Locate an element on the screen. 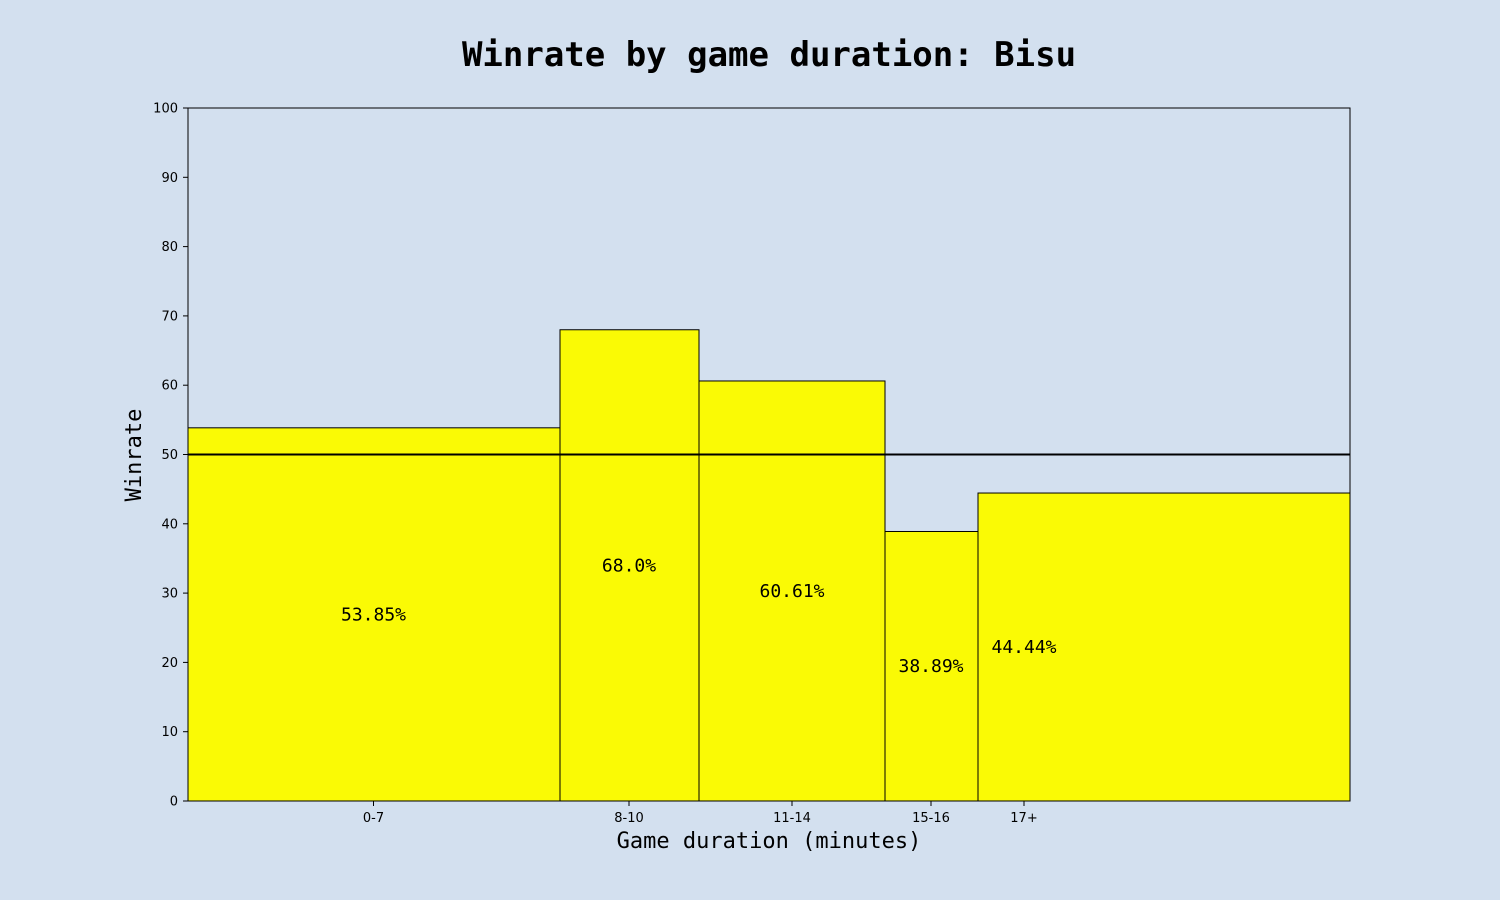 The image size is (1500, 900). data-label: 60.61% is located at coordinates (791, 591).